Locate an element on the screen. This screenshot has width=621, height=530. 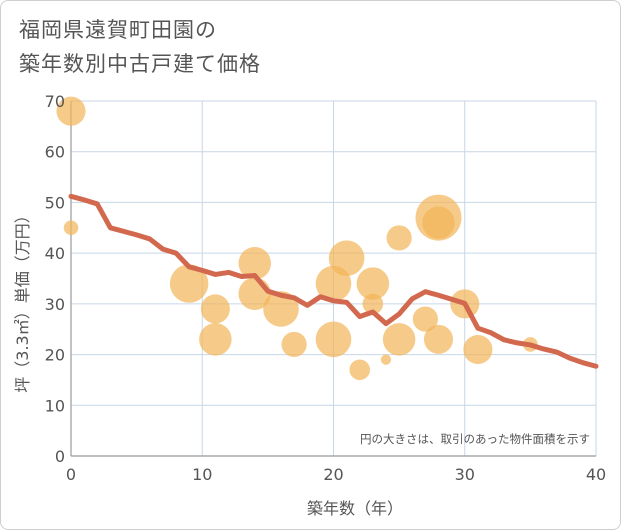
x-tick-label: 20 is located at coordinates (333, 474).